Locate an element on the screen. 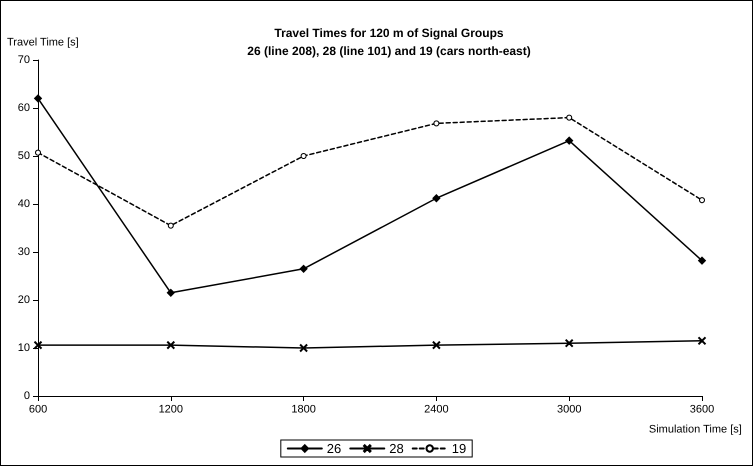 This screenshot has height=466, width=753. y-tick-label: 30 is located at coordinates (24, 252).